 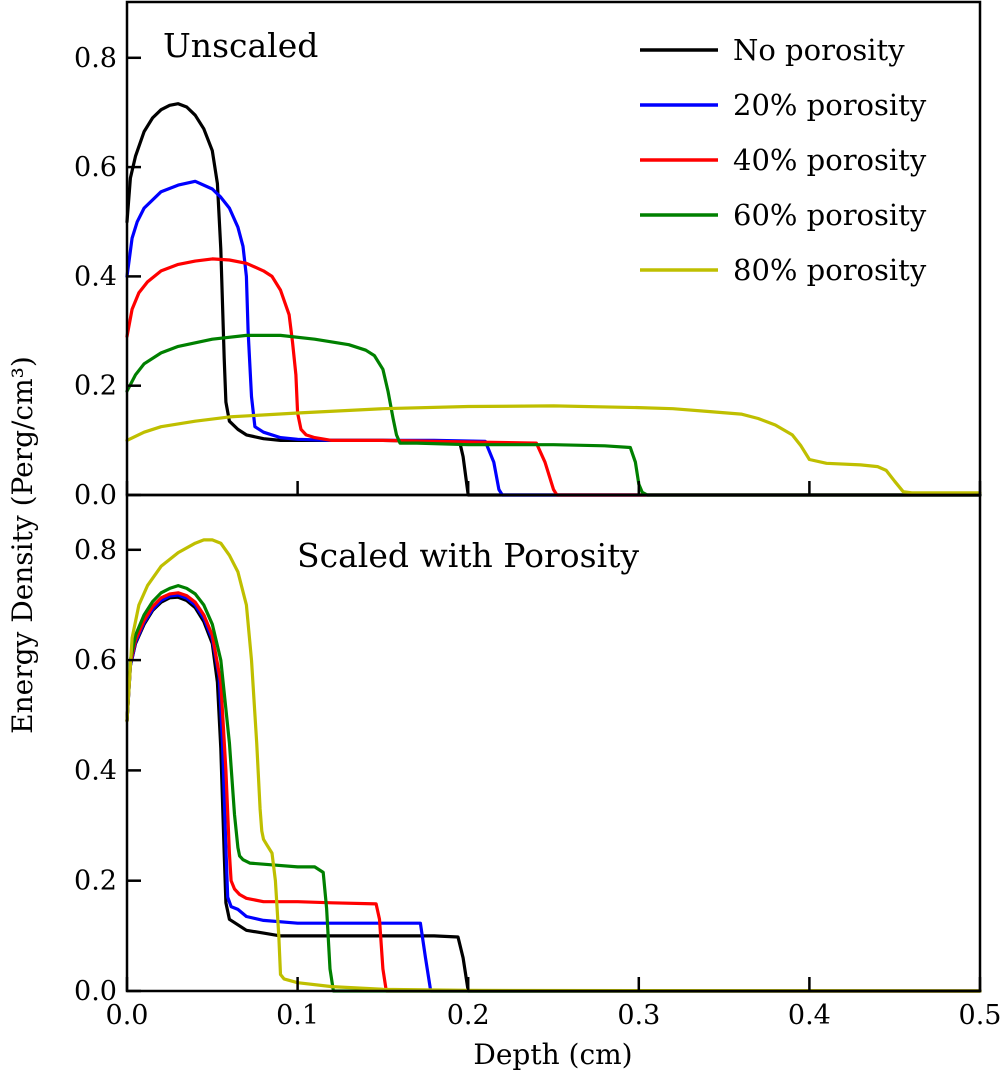 What do you see at coordinates (552, 1054) in the screenshot?
I see `x-axis-title: Depth (cm)` at bounding box center [552, 1054].